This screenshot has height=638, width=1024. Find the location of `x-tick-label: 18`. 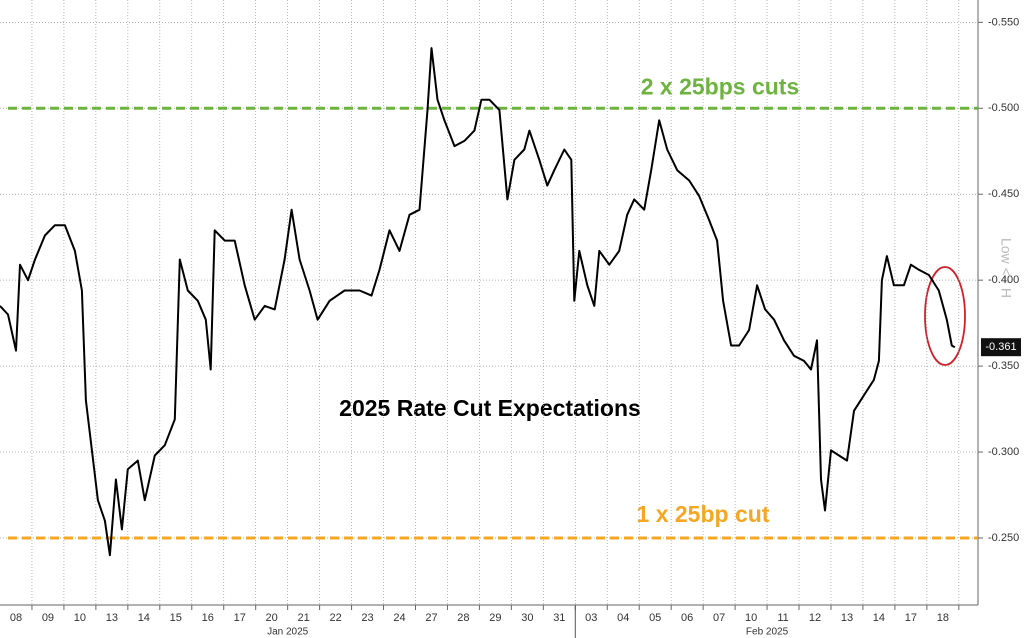

x-tick-label: 18 is located at coordinates (943, 618).